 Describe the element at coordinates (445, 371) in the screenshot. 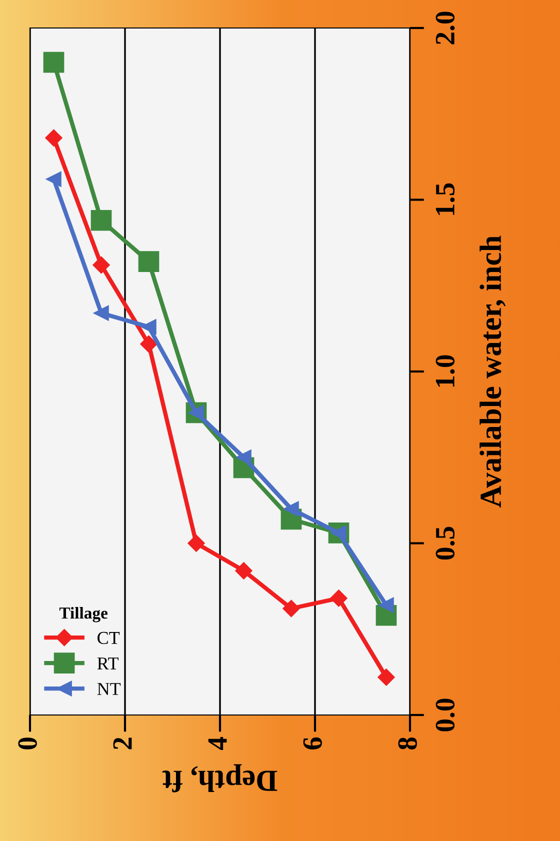

I see `y-tick-label: 1.0` at that location.